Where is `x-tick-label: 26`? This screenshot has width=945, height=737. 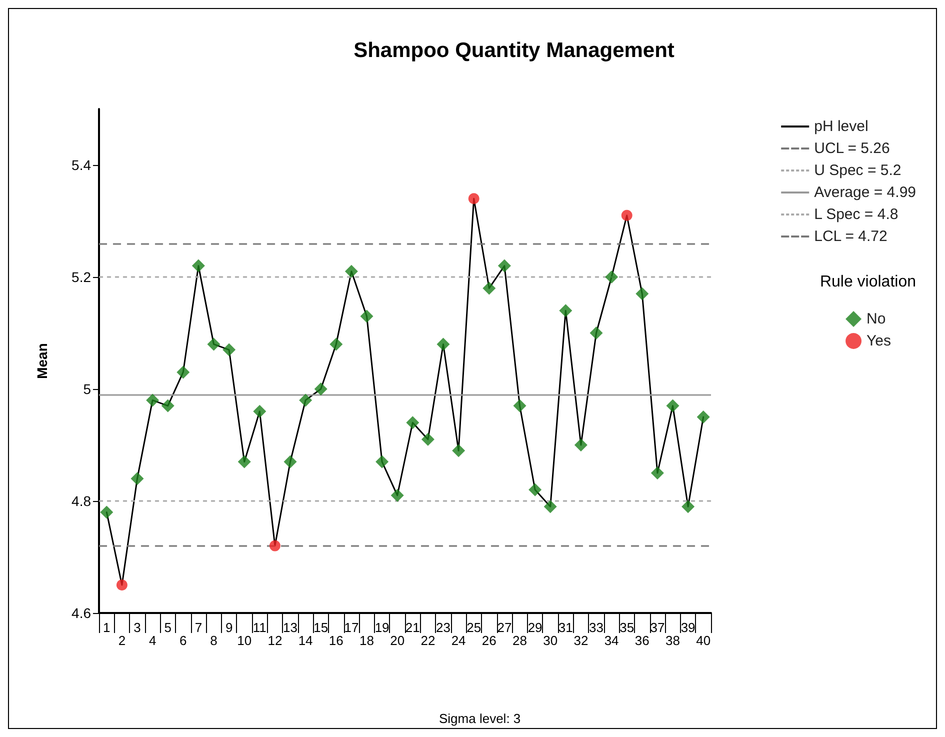
x-tick-label: 26 is located at coordinates (489, 640).